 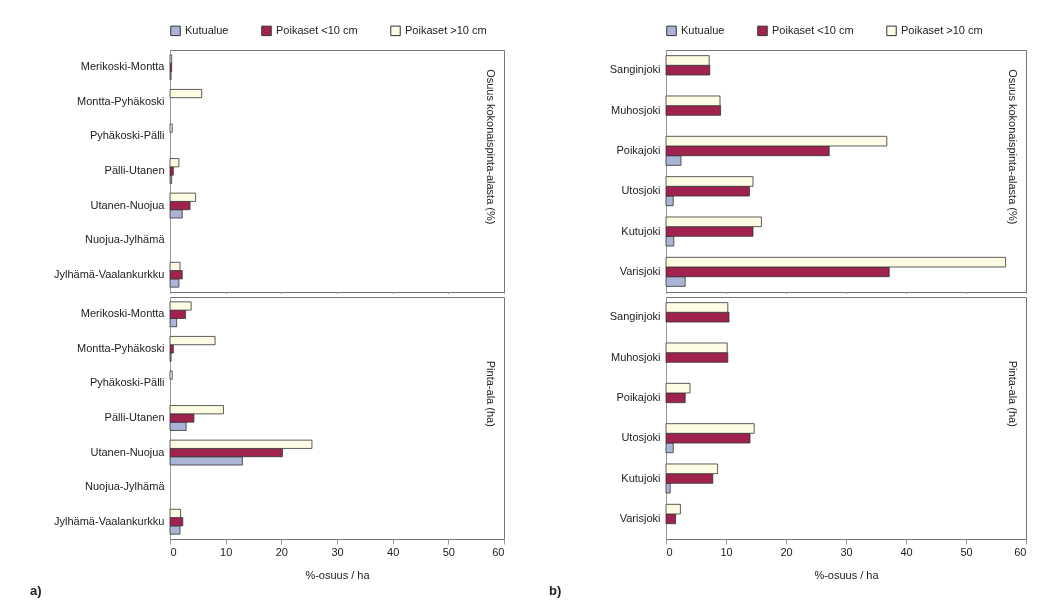 What do you see at coordinates (555, 590) in the screenshot?
I see `text: b)` at bounding box center [555, 590].